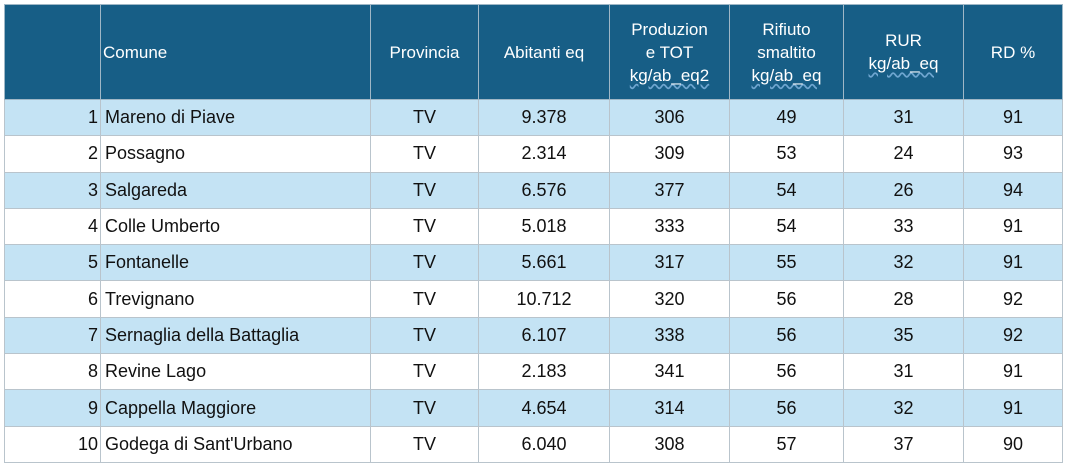 This screenshot has height=467, width=1066. I want to click on table-cell: 35, so click(903, 335).